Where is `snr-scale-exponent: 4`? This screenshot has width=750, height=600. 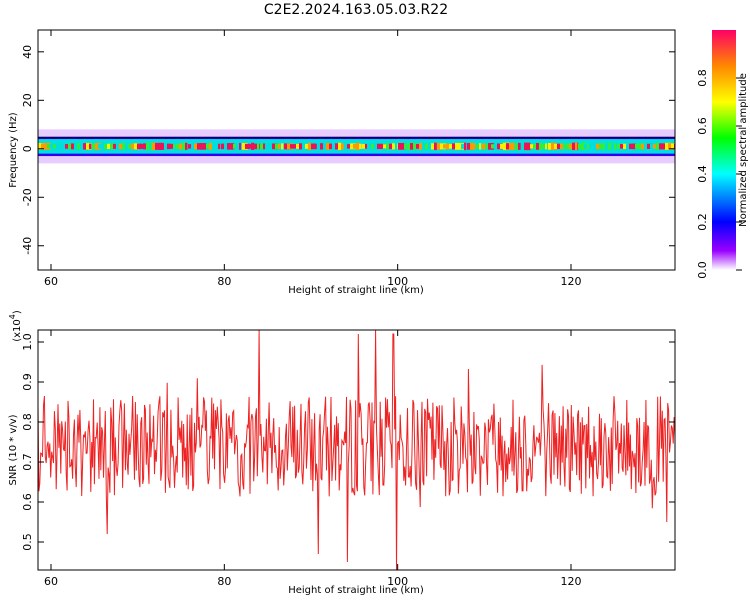
snr-scale-exponent: 4 is located at coordinates (12, 316).